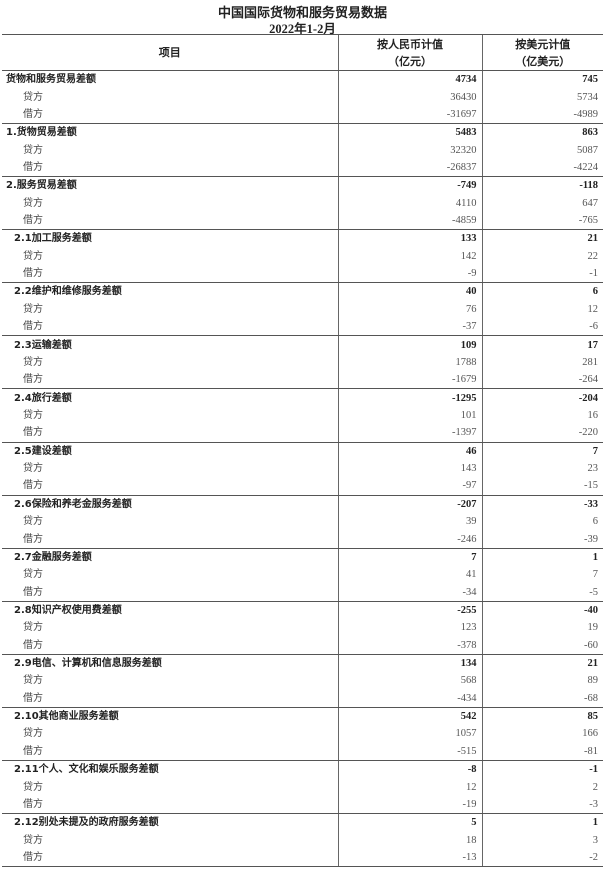 This screenshot has width=605, height=876. What do you see at coordinates (542, 539) in the screenshot?
I see `usd-value: -39` at bounding box center [542, 539].